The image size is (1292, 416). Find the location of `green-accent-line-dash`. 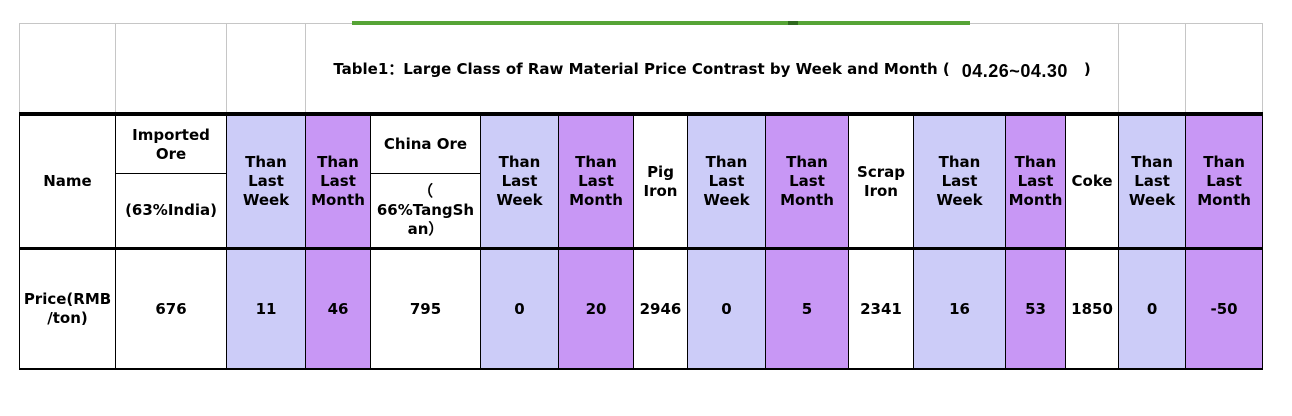

green-accent-line-dash is located at coordinates (793, 23).